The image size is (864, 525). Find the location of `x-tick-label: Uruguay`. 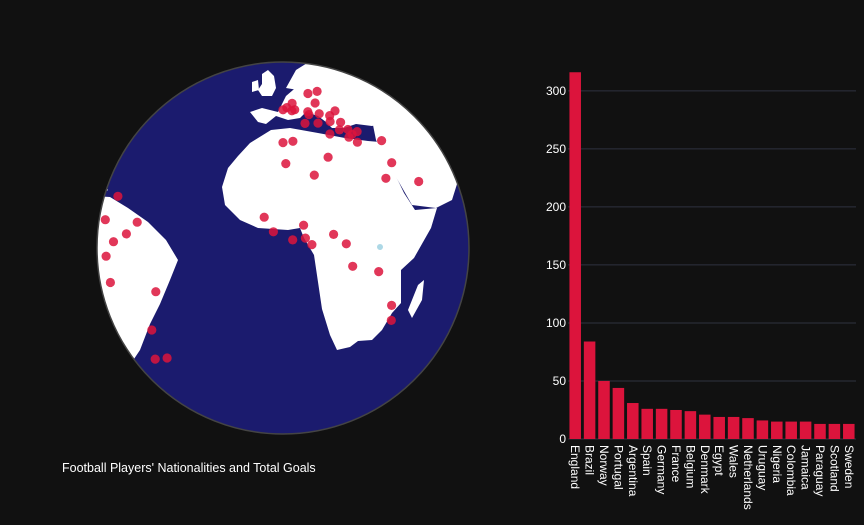

x-tick-label: Uruguay is located at coordinates (762, 467).